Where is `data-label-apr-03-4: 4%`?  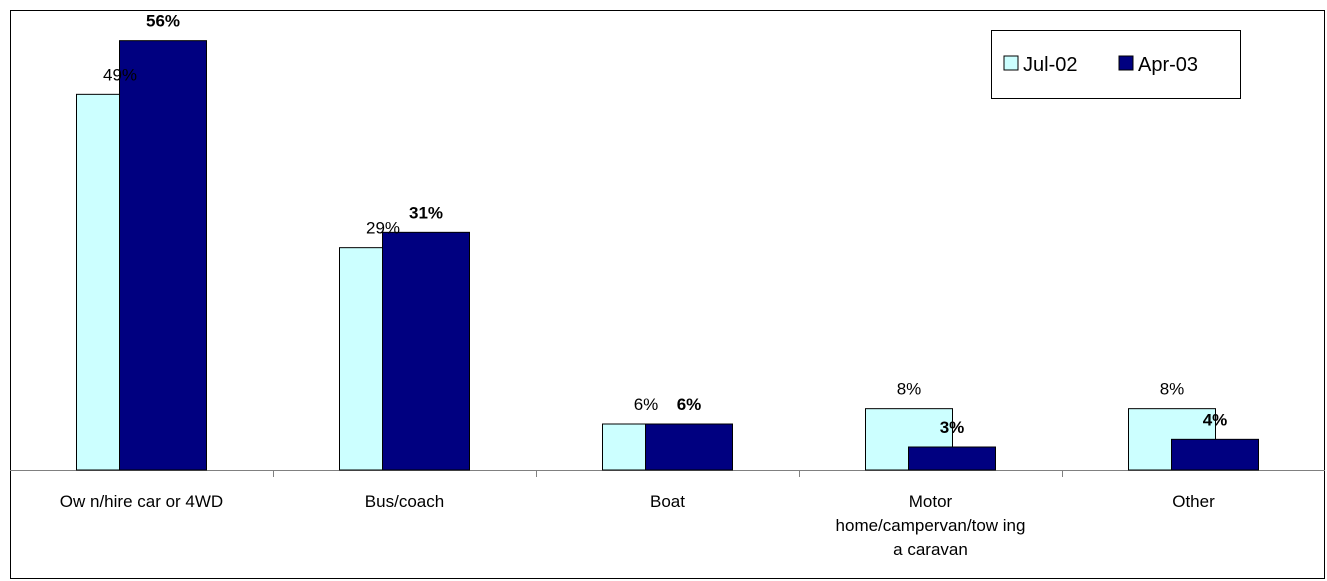 data-label-apr-03-4: 4% is located at coordinates (1215, 419).